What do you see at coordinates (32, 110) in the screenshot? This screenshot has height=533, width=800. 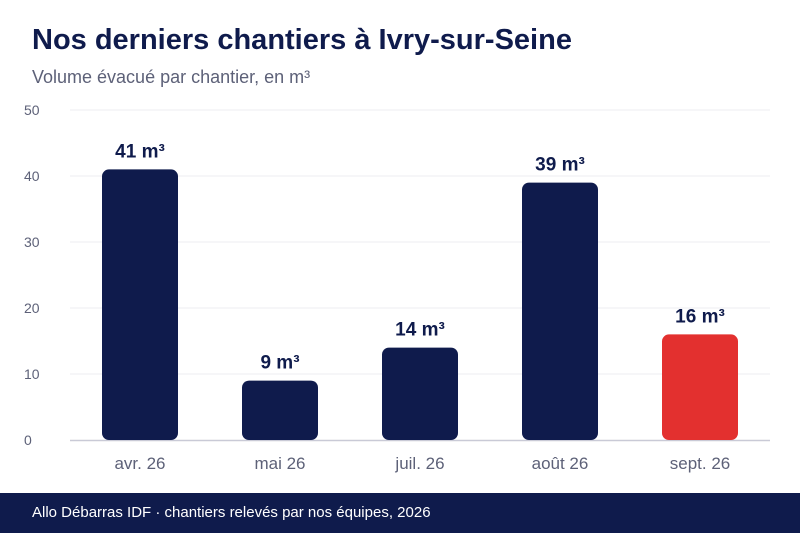 I see `y-tick-label: 50` at bounding box center [32, 110].